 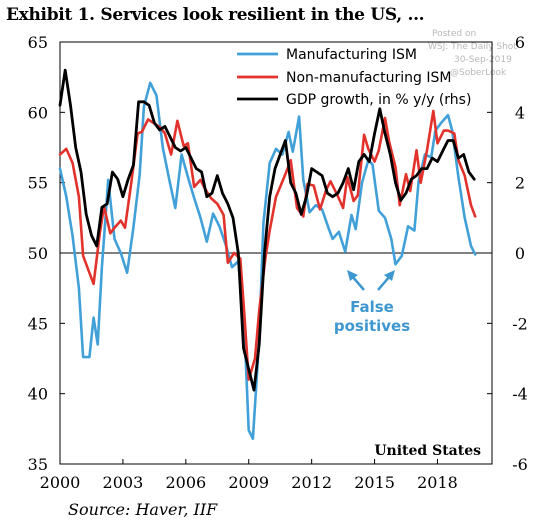 What do you see at coordinates (427, 451) in the screenshot?
I see `region-label: United States` at bounding box center [427, 451].